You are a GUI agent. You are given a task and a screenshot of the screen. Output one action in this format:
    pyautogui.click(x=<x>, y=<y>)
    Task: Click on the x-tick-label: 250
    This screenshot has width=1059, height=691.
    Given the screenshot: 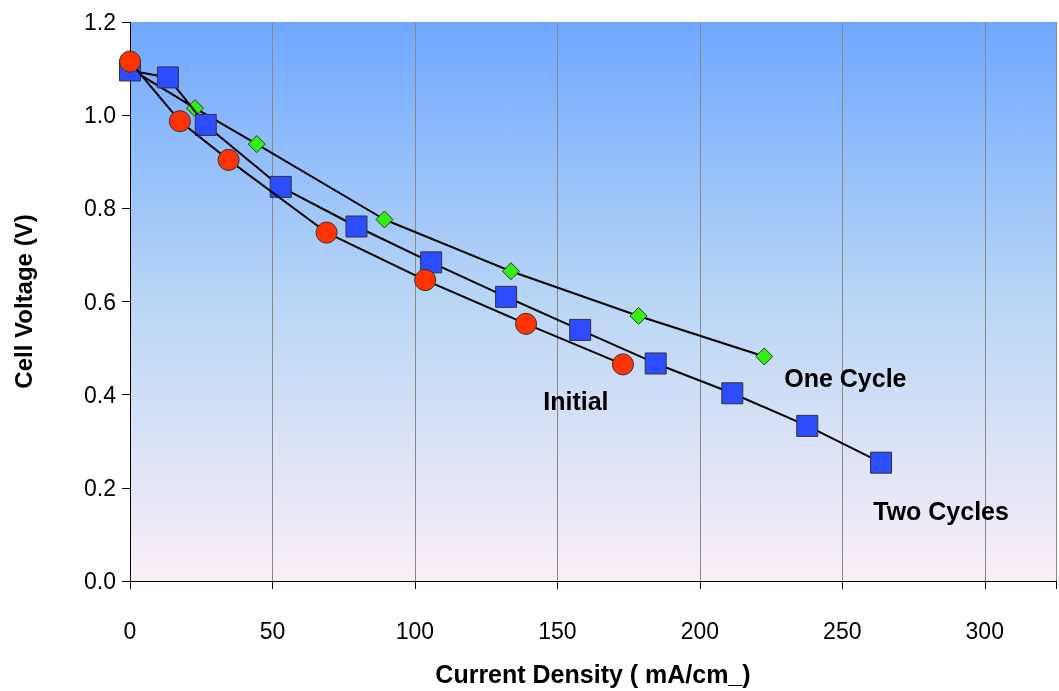 What is the action you would take?
    pyautogui.click(x=842, y=630)
    